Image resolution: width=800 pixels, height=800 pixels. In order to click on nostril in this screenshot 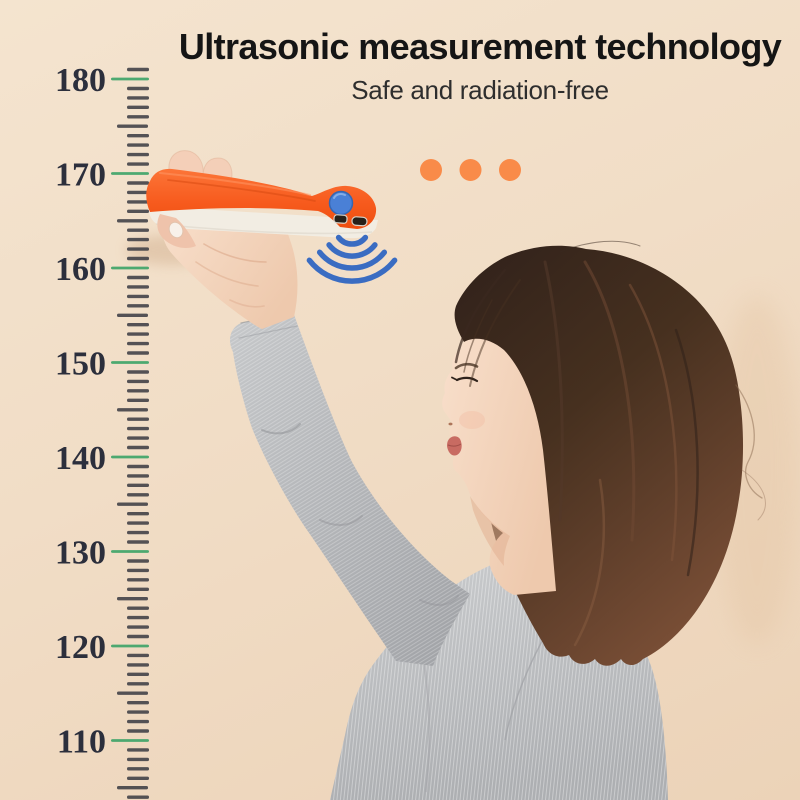, I will do `click(450, 424)`.